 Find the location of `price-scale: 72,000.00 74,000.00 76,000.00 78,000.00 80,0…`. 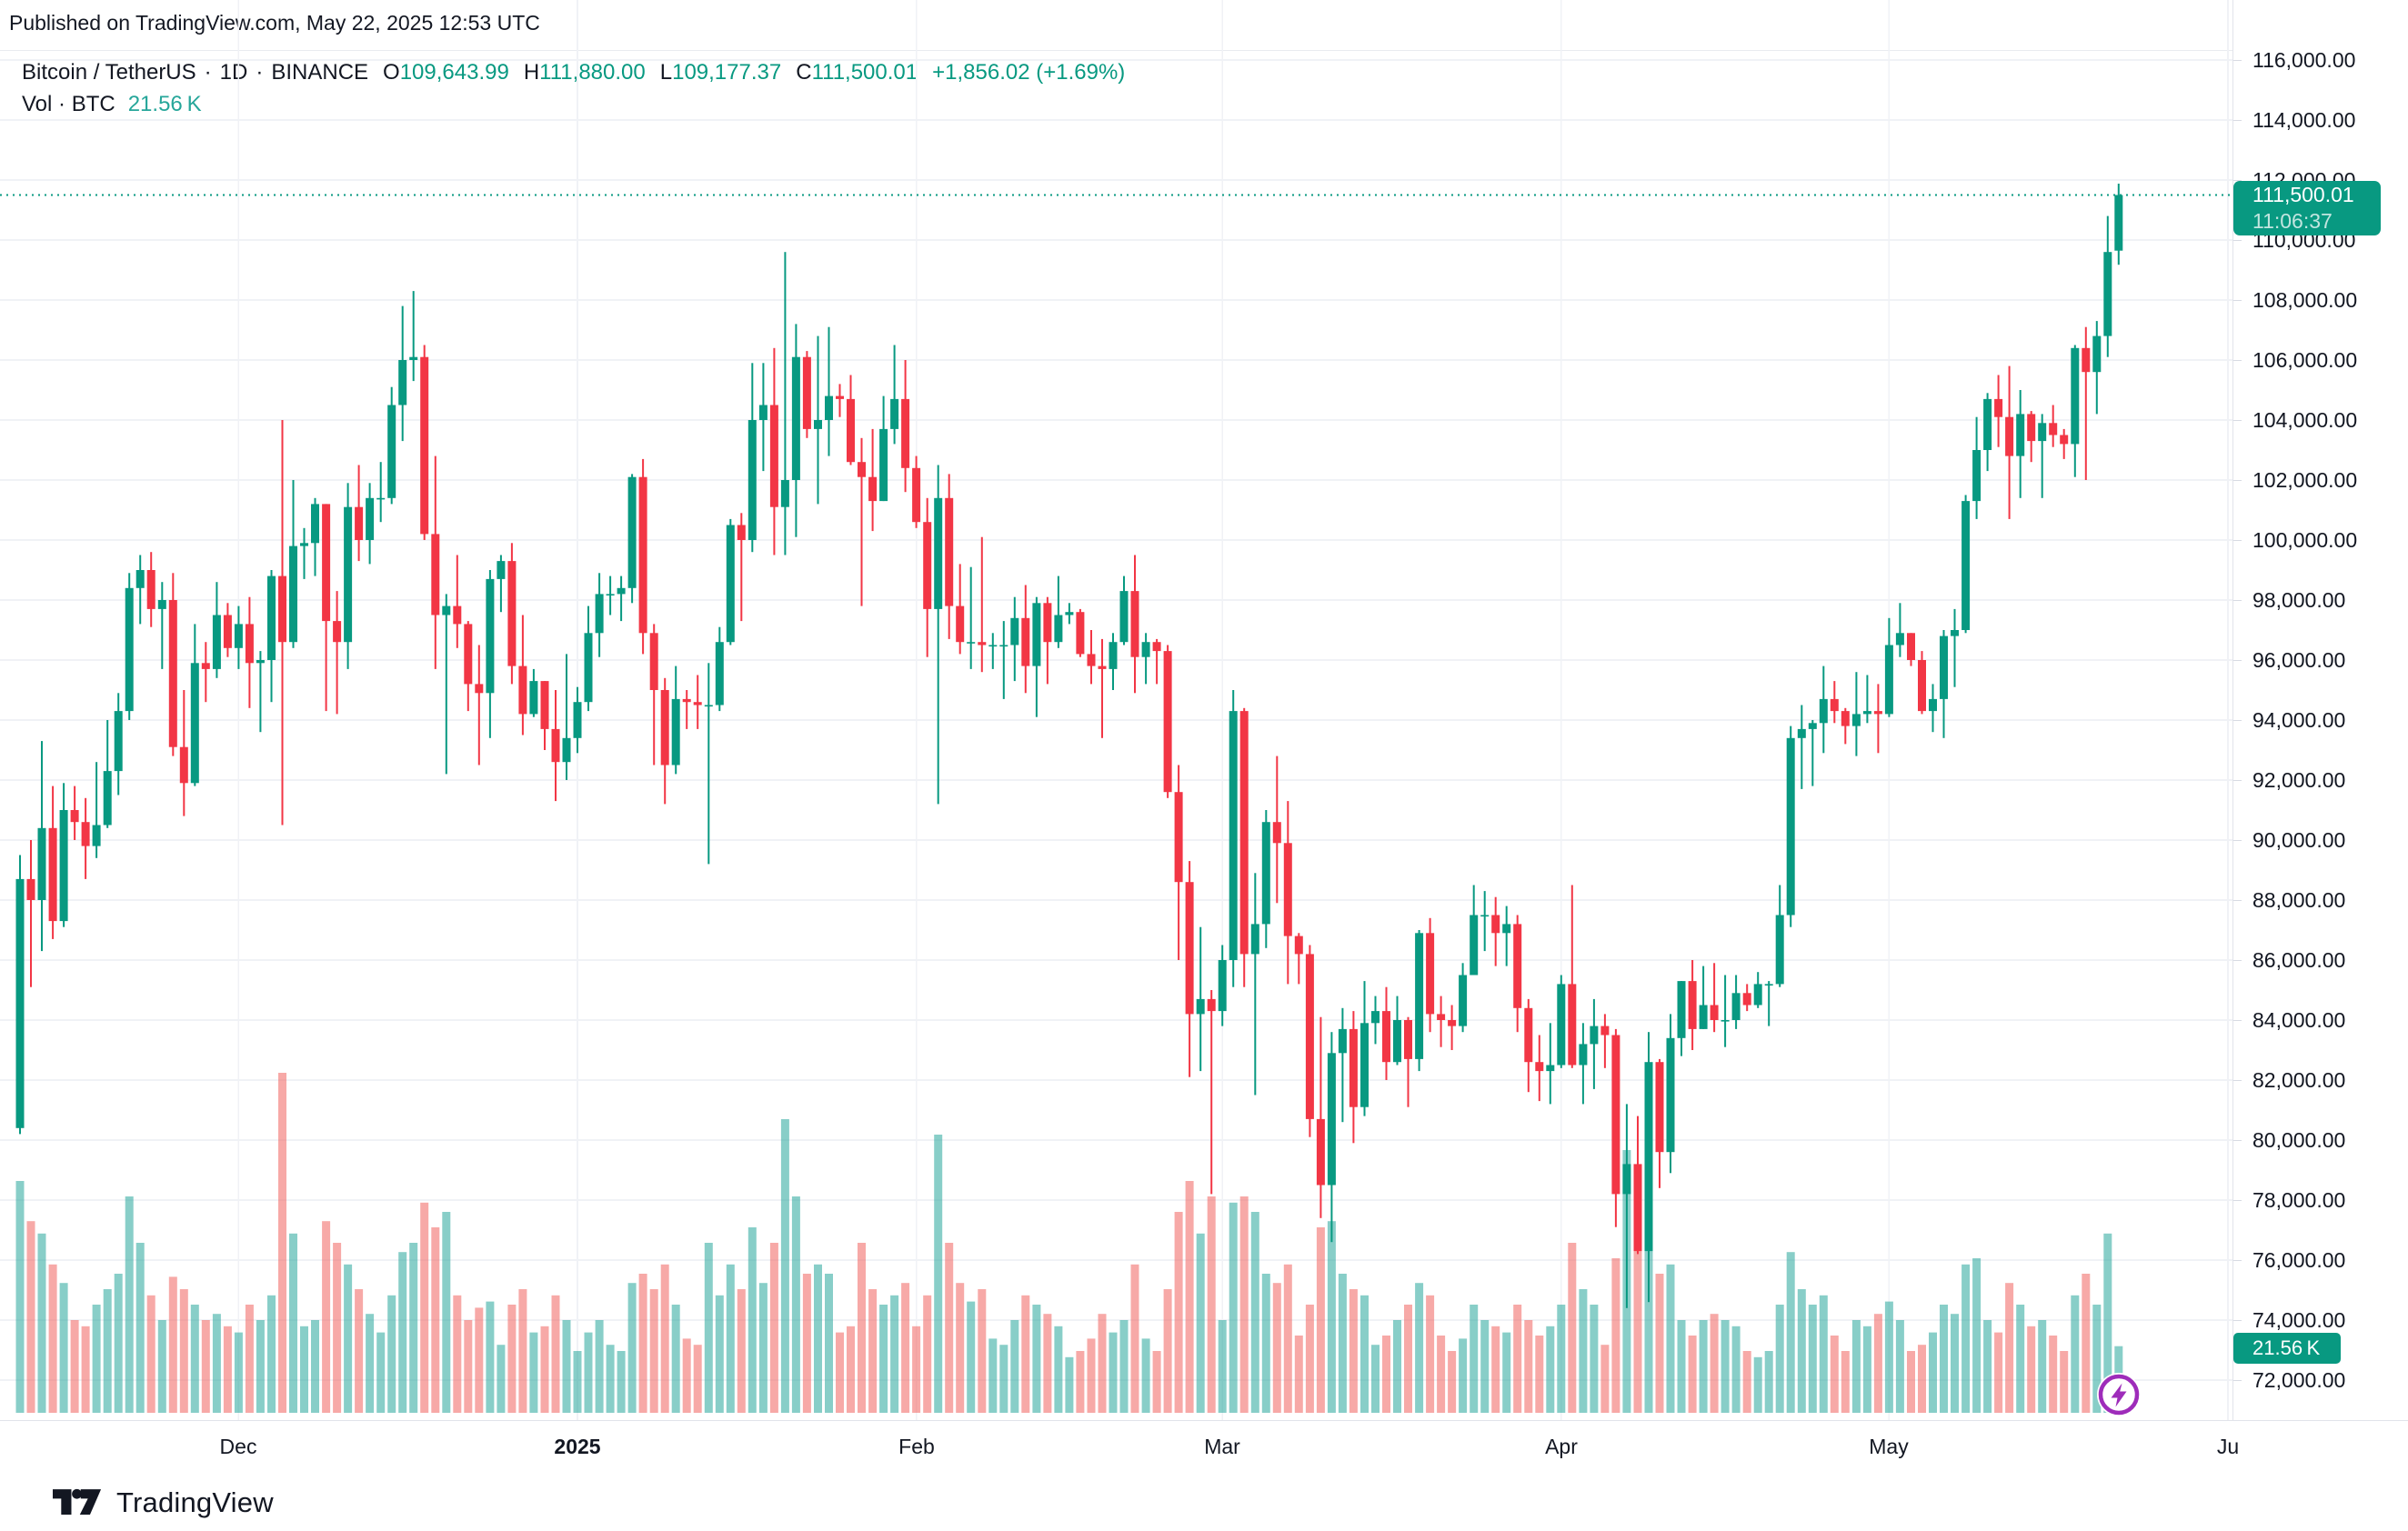

price-scale: 72,000.00 74,000.00 76,000.00 78,000.00 80,0… is located at coordinates (2320, 710).